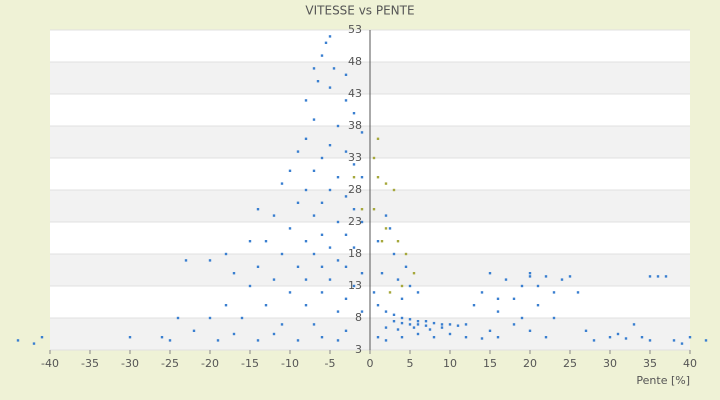 Image resolution: width=720 pixels, height=400 pixels. I want to click on x-tick-label: -10, so click(290, 363).